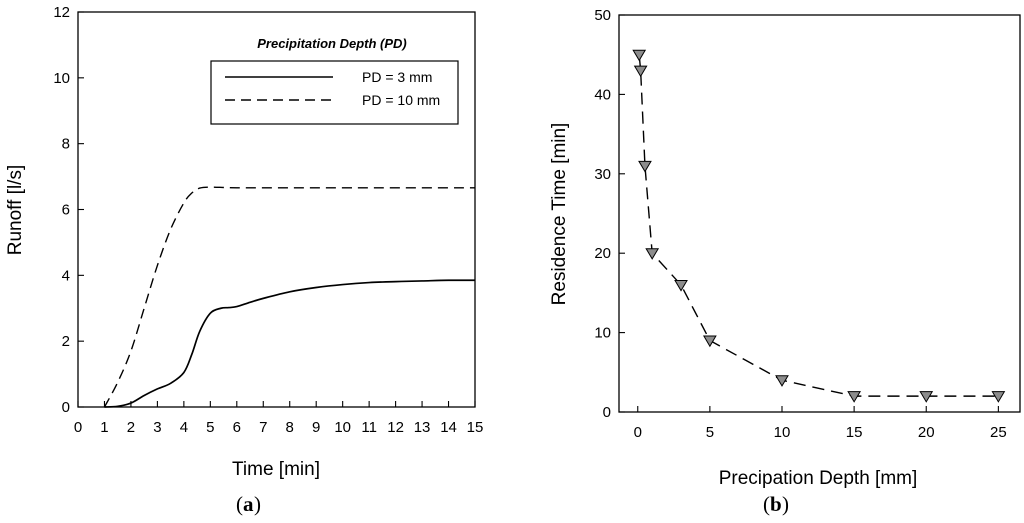  I want to click on x-tick-label-a: 14, so click(448, 427).